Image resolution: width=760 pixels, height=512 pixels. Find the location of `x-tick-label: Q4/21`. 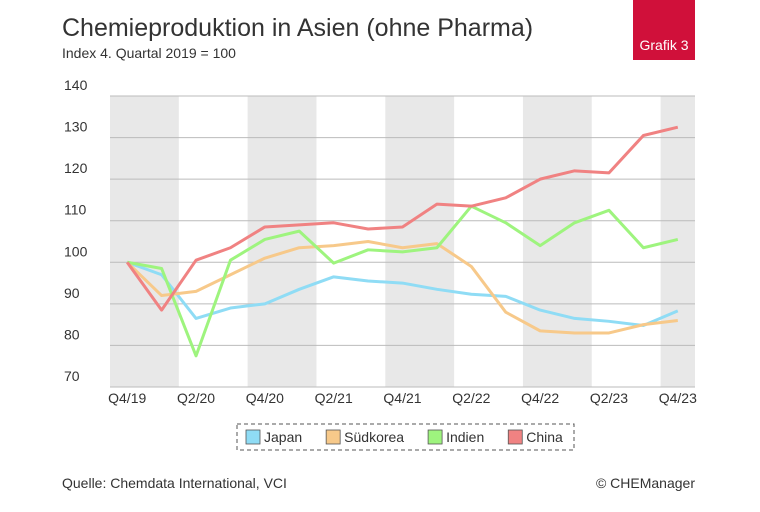

x-tick-label: Q4/21 is located at coordinates (402, 398).